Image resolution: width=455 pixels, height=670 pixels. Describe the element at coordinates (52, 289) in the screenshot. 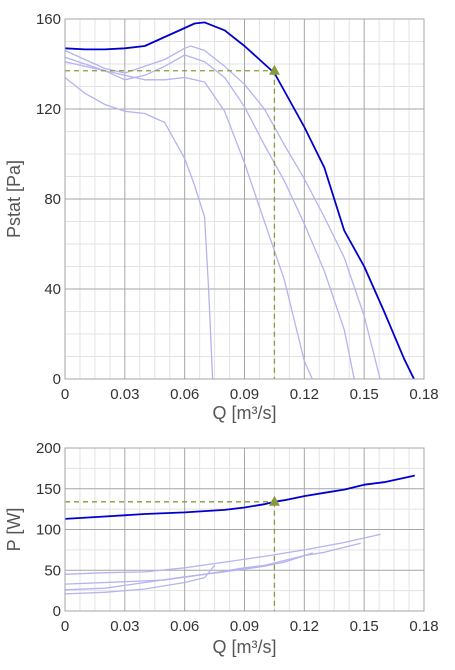

I see `y-tick-label: 40` at that location.